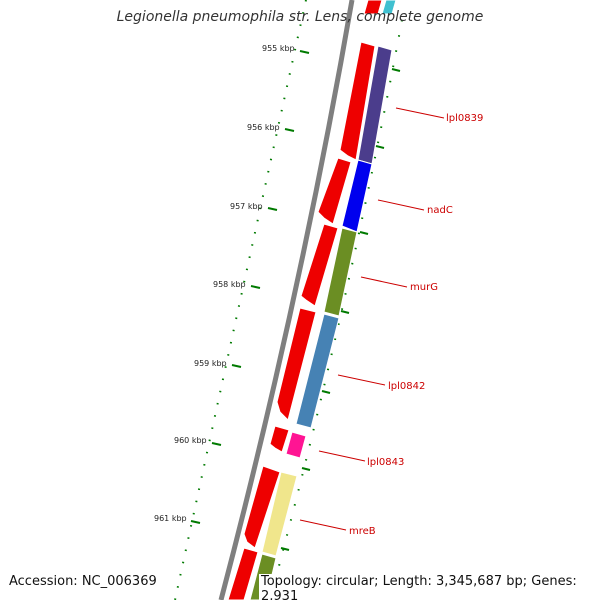 The width and height of the screenshot is (600, 600). I want to click on gene-label-lpl0839: lpl0839, so click(464, 118).